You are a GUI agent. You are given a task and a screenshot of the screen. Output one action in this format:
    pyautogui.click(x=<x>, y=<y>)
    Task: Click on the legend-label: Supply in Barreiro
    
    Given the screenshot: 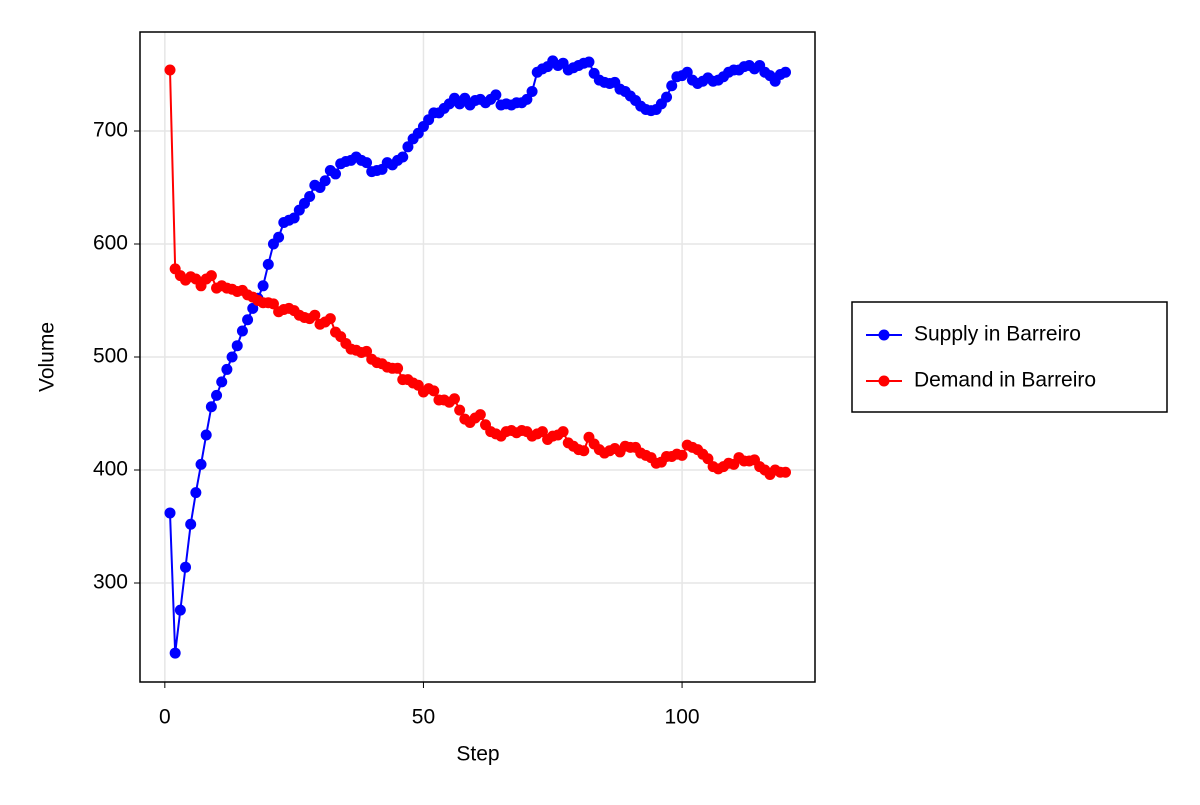 What is the action you would take?
    pyautogui.click(x=997, y=334)
    